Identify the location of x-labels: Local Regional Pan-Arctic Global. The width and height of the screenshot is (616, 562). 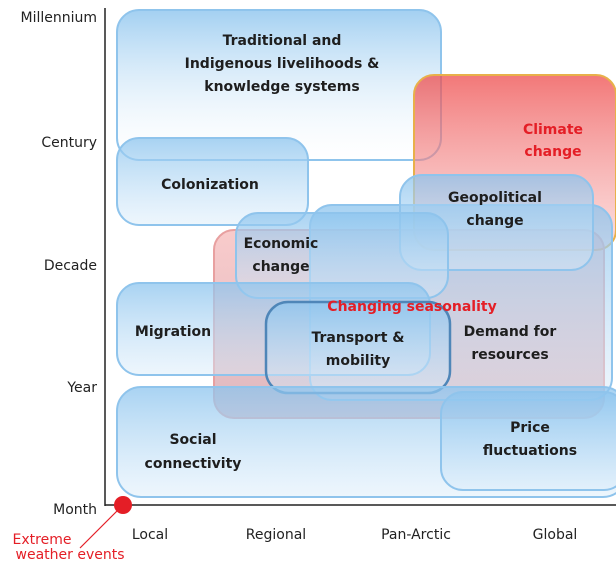
(354, 535).